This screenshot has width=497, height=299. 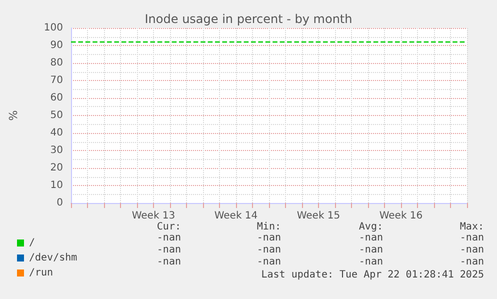 I want to click on legend-label: /, so click(x=32, y=243).